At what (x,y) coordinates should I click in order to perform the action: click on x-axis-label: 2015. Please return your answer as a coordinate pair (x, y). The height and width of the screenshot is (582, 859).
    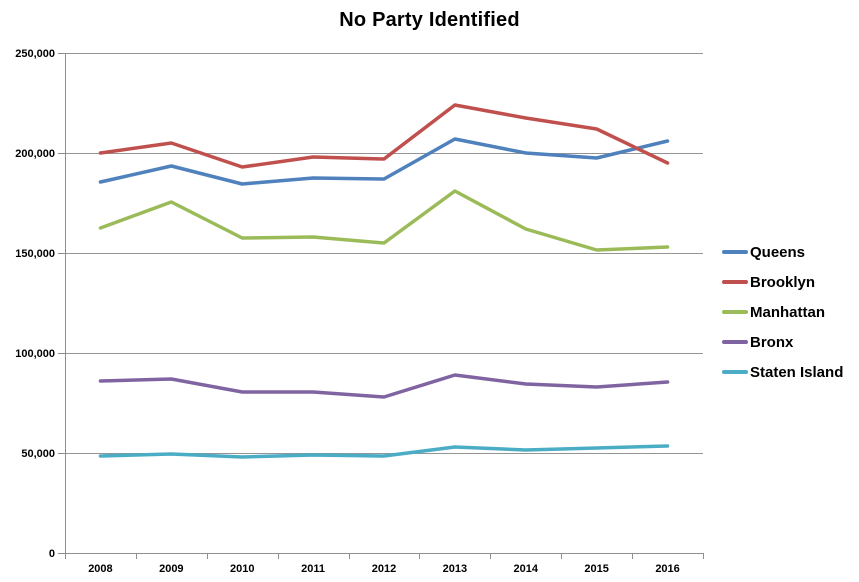
    Looking at the image, I should click on (596, 569).